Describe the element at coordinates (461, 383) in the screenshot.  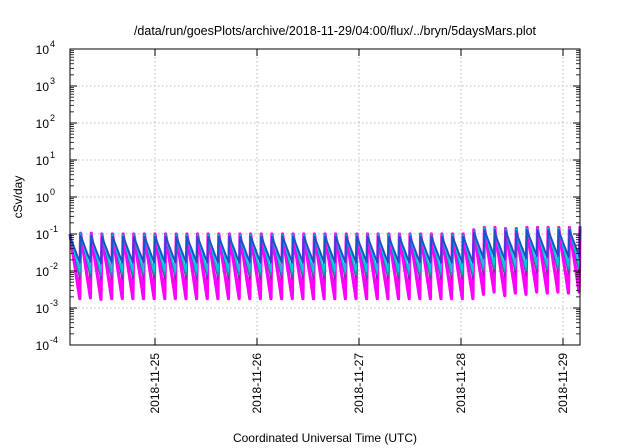
I see `x-tick-label: 2018-11-28` at that location.